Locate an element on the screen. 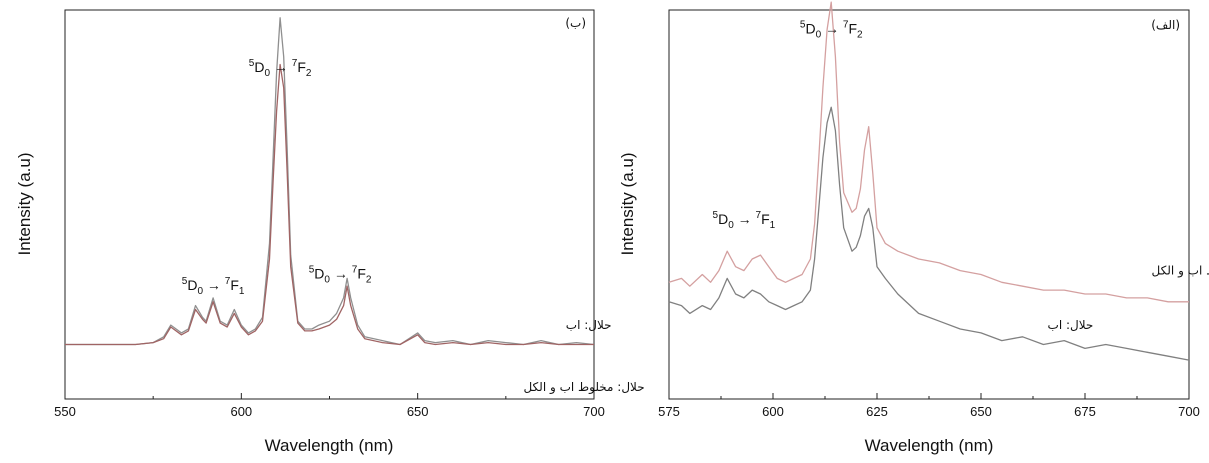 The image size is (1209, 463). annotations-left: 5​D0​ → 7​F2​ 5​D0​ → 7​F1​ 5​D0​ → 7​F2​ is located at coordinates (277, 177).